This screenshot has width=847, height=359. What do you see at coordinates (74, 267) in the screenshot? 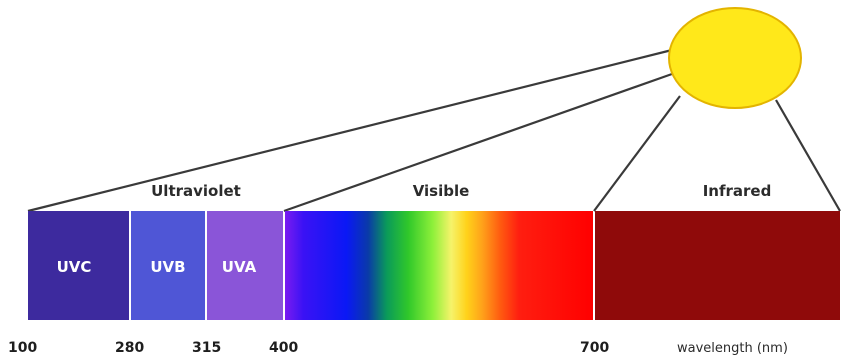
I see `band-label-uvc: UVC` at bounding box center [74, 267].